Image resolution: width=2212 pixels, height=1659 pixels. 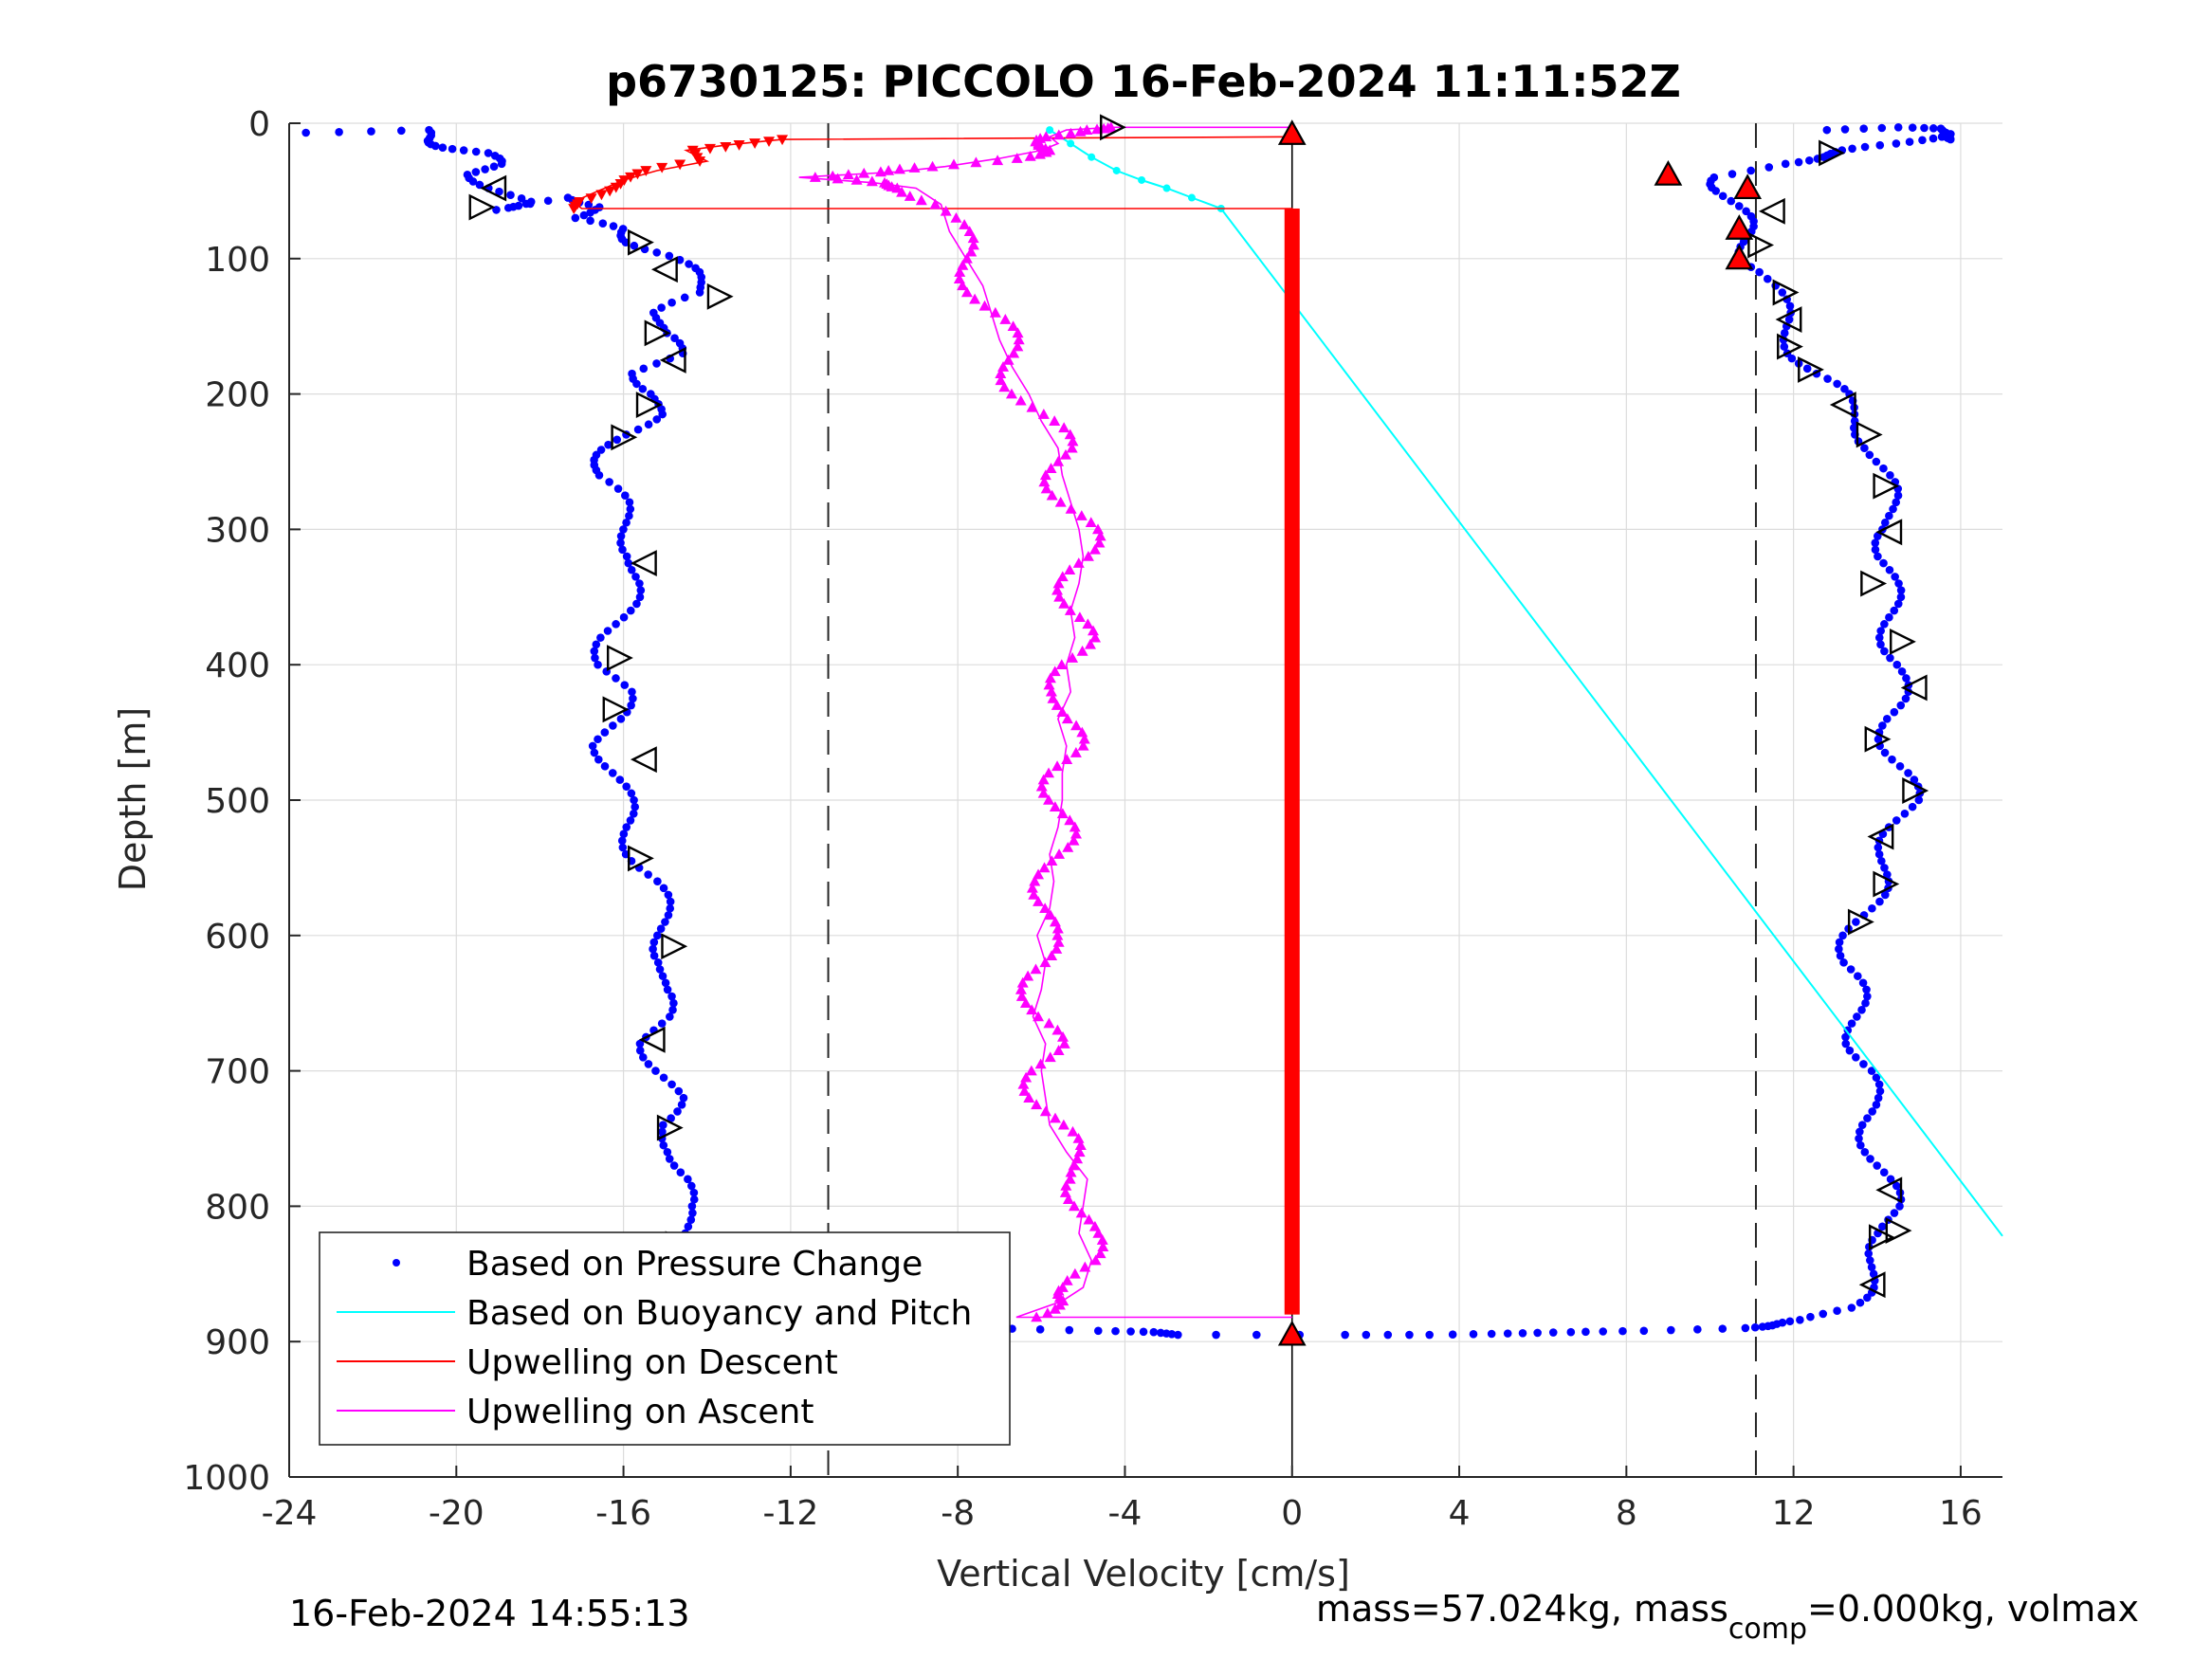 What do you see at coordinates (631, 177) in the screenshot?
I see `descent-upwelling-point` at bounding box center [631, 177].